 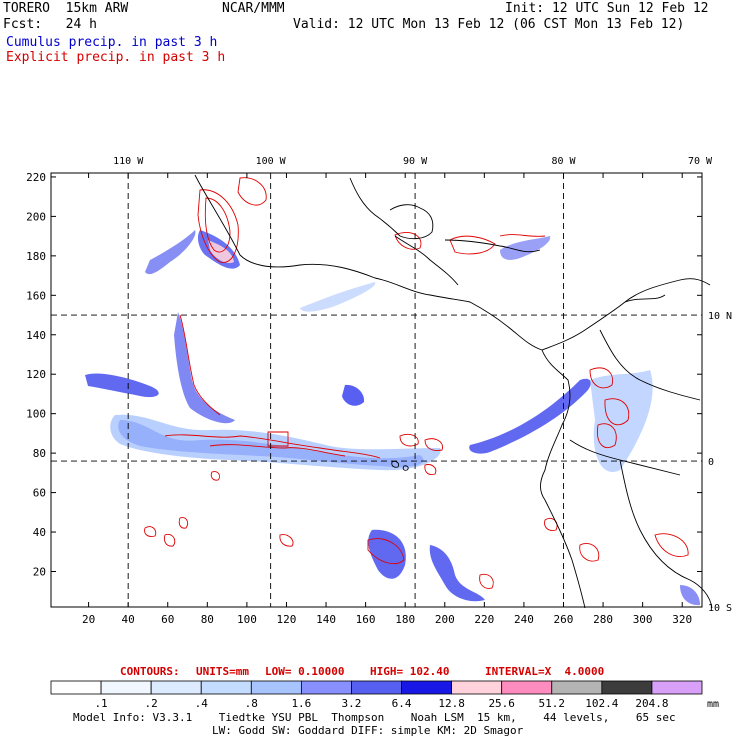 What do you see at coordinates (530, 416) in the screenshot?
I see `east-band-fill` at bounding box center [530, 416].